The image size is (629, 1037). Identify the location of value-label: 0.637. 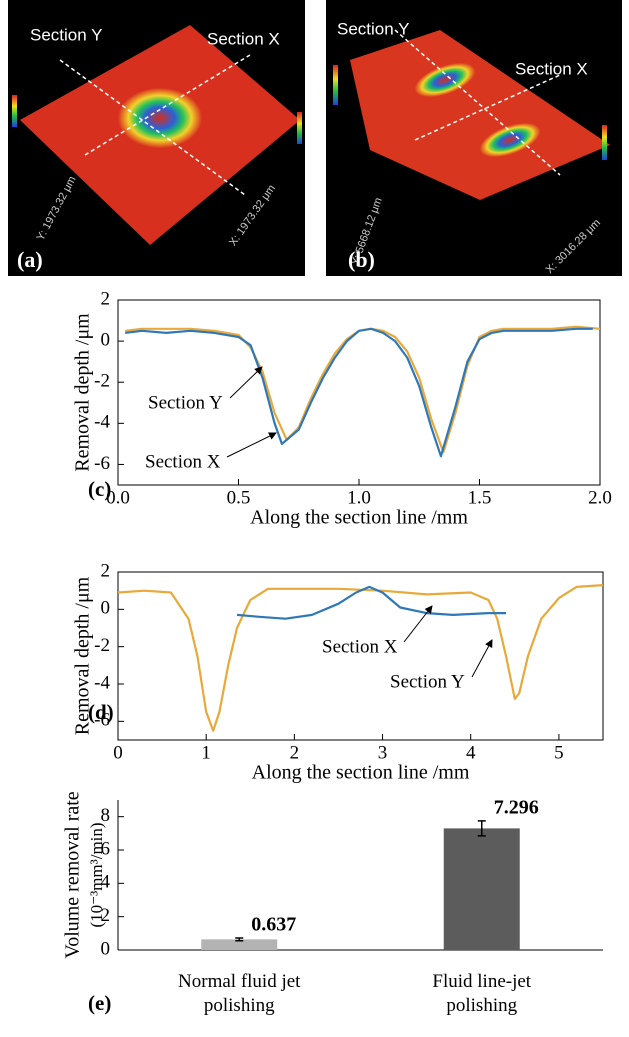
(273, 925).